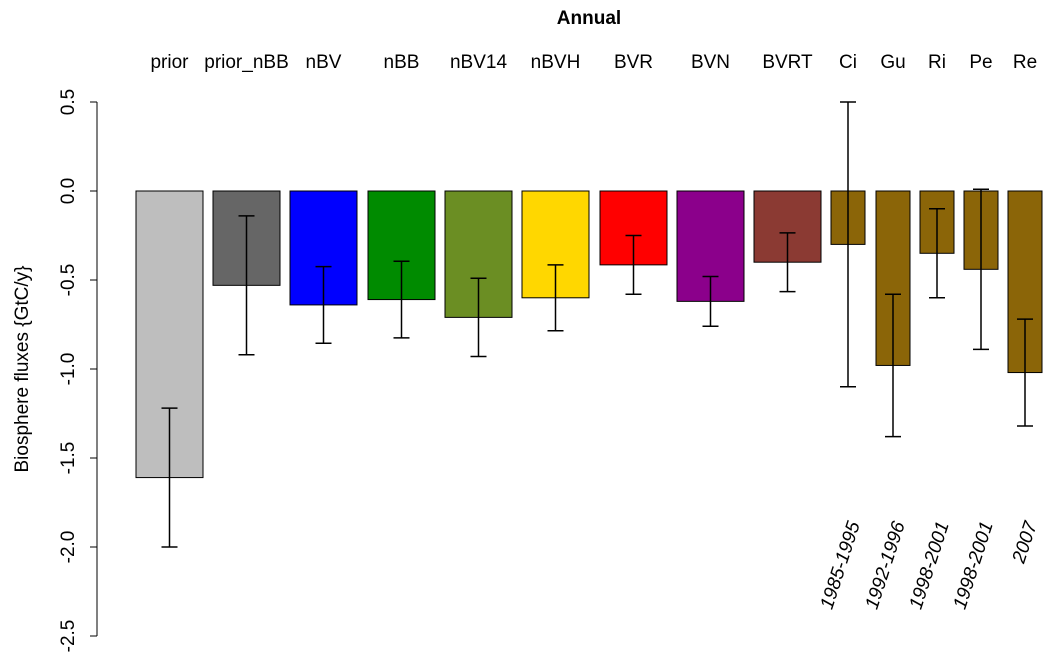 The width and height of the screenshot is (1043, 658). What do you see at coordinates (68, 547) in the screenshot?
I see `y-tick-label: -2.0` at bounding box center [68, 547].